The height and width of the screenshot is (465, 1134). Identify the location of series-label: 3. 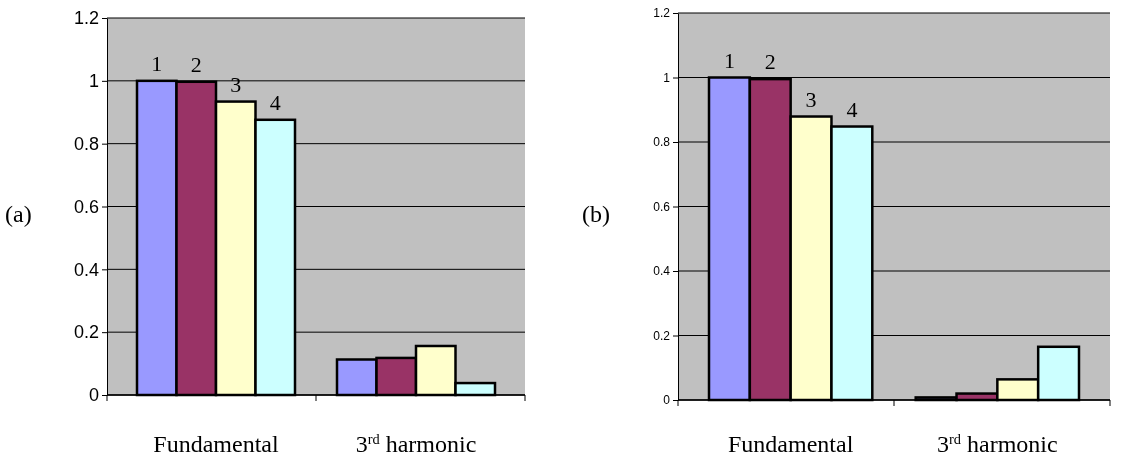
(811, 99).